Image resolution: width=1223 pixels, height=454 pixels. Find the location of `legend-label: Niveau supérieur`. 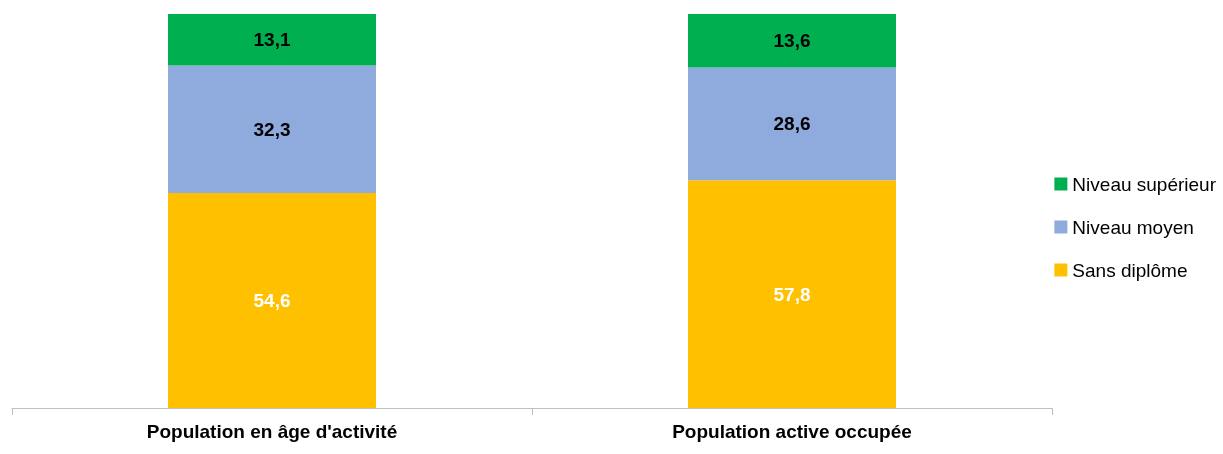

legend-label: Niveau supérieur is located at coordinates (1144, 184).